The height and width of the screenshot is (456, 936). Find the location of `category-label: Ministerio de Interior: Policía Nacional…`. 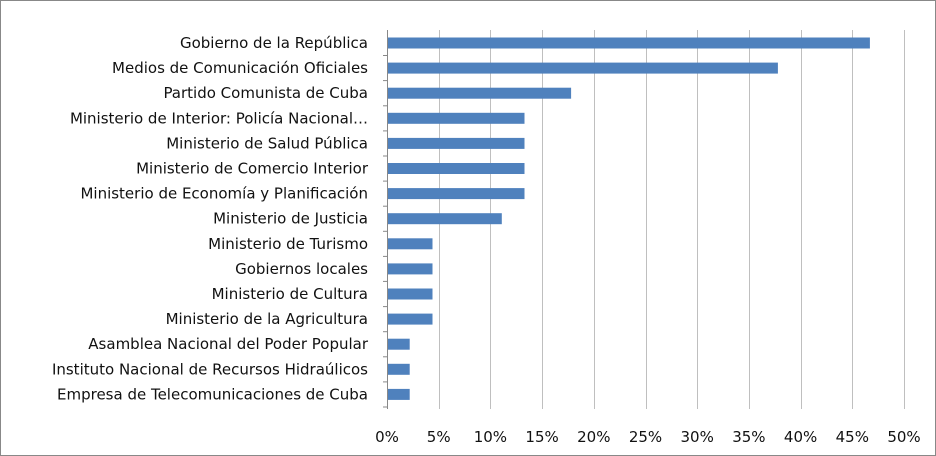

category-label: Ministerio de Interior: Policía Nacional… is located at coordinates (219, 118).